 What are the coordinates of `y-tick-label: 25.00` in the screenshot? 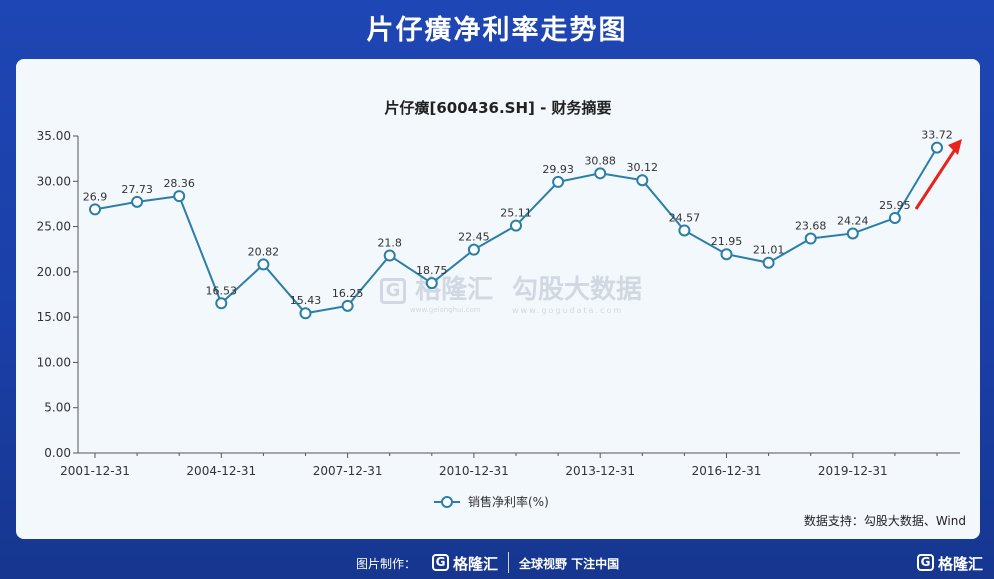 It's located at (54, 227).